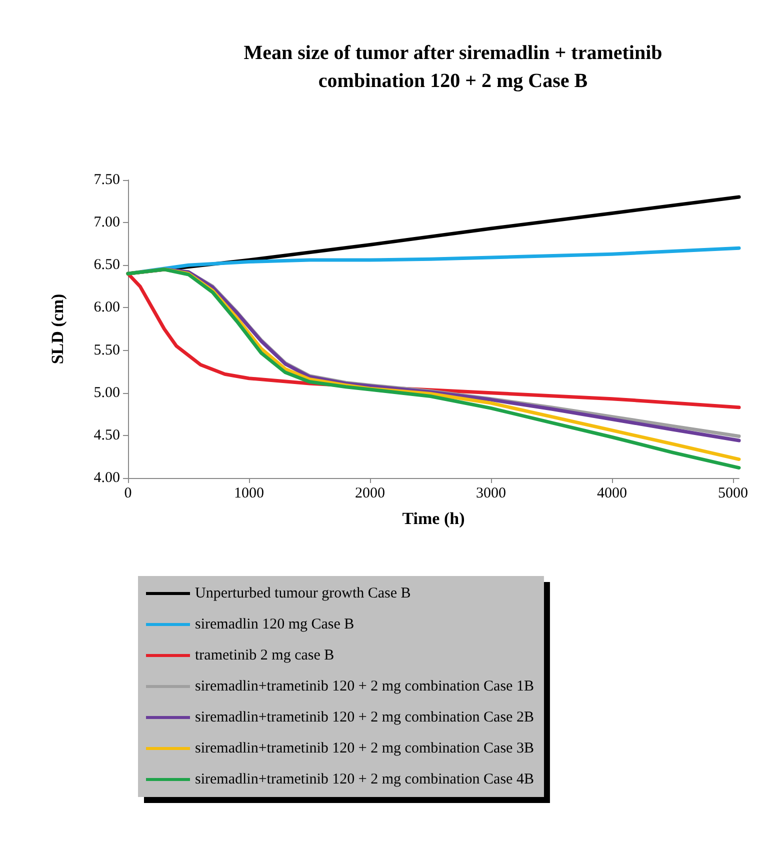  What do you see at coordinates (264, 656) in the screenshot?
I see `legend-label: trametinib 2 mg case B` at bounding box center [264, 656].